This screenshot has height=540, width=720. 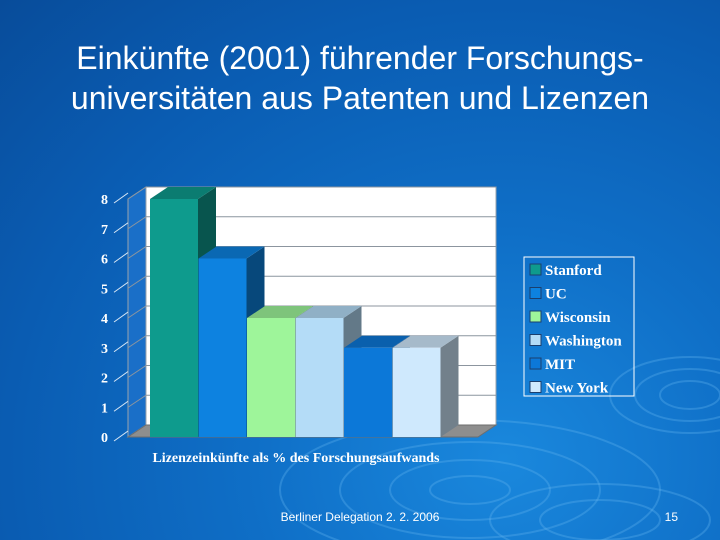 What do you see at coordinates (416, 392) in the screenshot?
I see `bar-new-york` at bounding box center [416, 392].